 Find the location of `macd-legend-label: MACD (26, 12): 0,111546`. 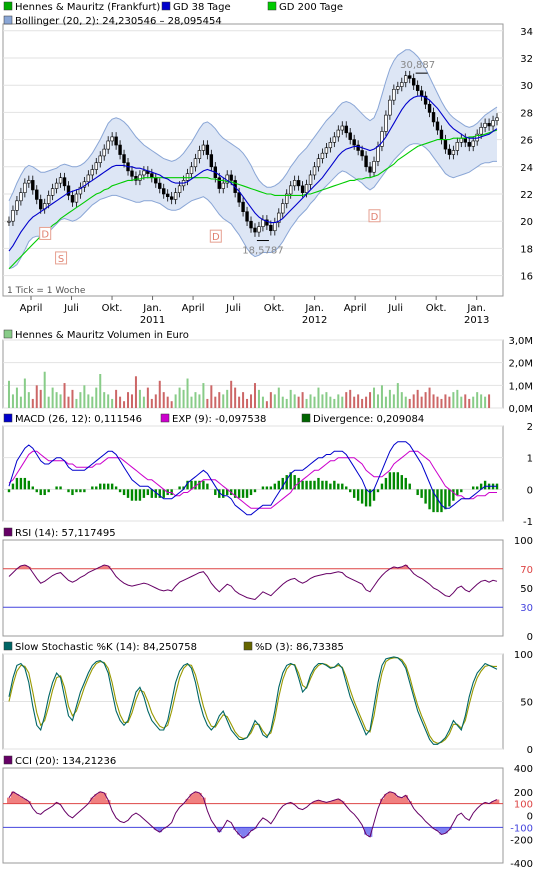

macd-legend-label: MACD (26, 12): 0,111546 is located at coordinates (78, 419).